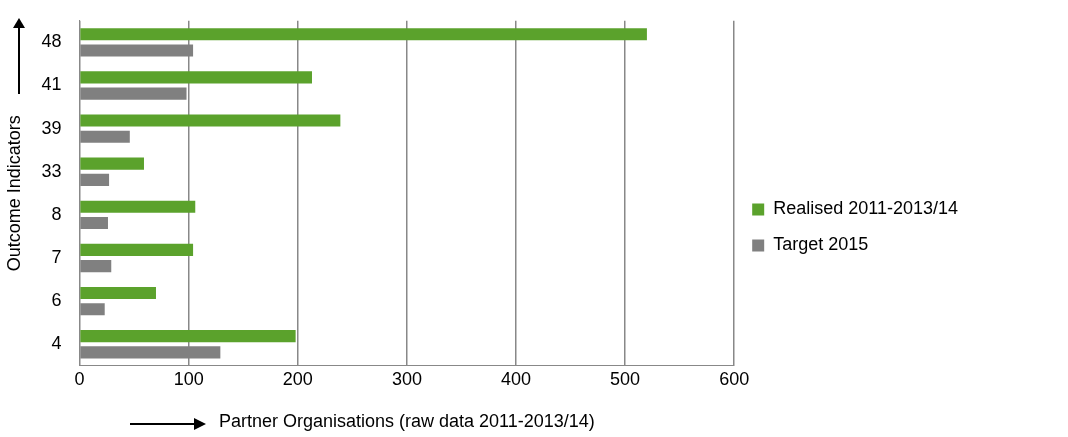 Image resolution: width=1068 pixels, height=437 pixels. I want to click on x-tick-label: 100, so click(188, 378).